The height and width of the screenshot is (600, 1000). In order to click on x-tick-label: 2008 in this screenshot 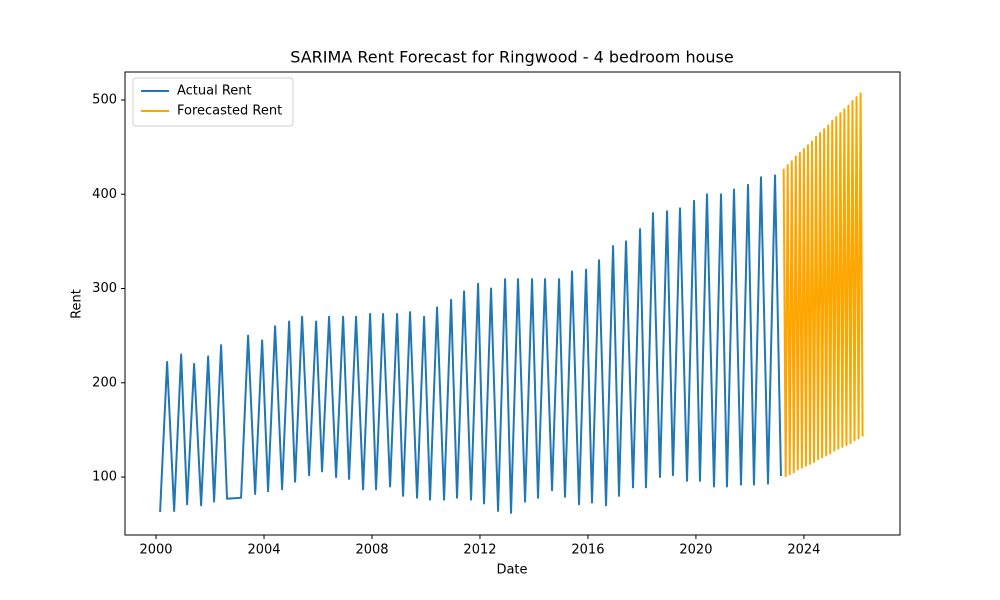, I will do `click(371, 550)`.